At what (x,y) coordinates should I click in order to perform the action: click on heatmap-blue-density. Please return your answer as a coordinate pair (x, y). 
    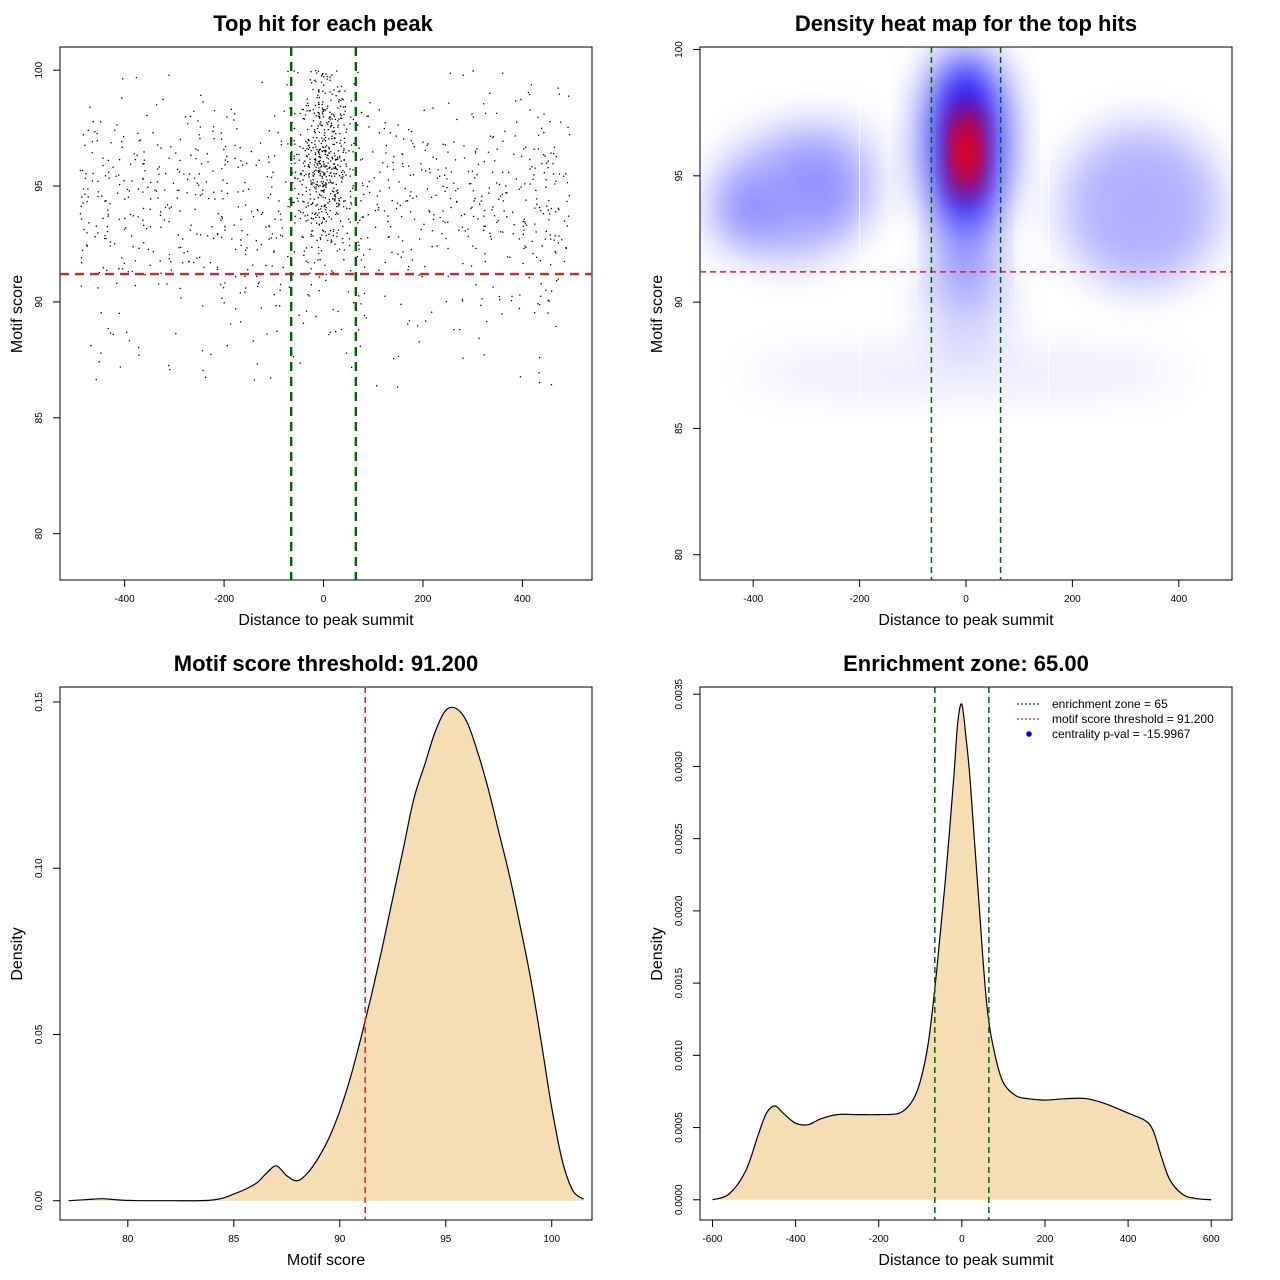
    Looking at the image, I should click on (833, 176).